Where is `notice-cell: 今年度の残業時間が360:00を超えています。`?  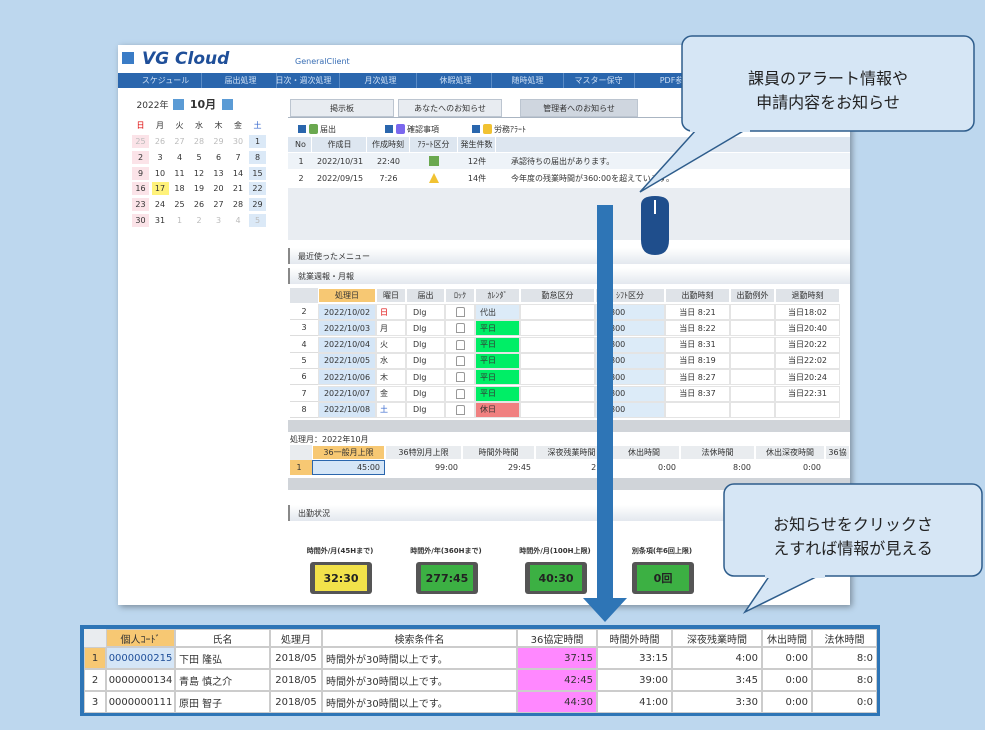 notice-cell: 今年度の残業時間が360:00を超えています。 is located at coordinates (592, 178).